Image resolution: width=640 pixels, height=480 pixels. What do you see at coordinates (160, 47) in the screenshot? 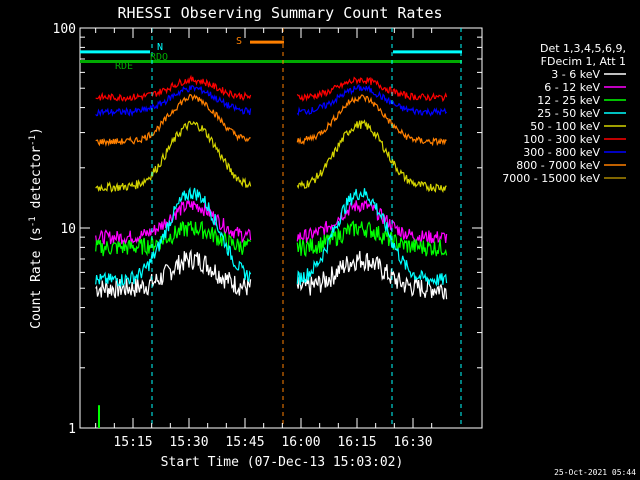
I see `flag-label-N: N` at bounding box center [160, 47].